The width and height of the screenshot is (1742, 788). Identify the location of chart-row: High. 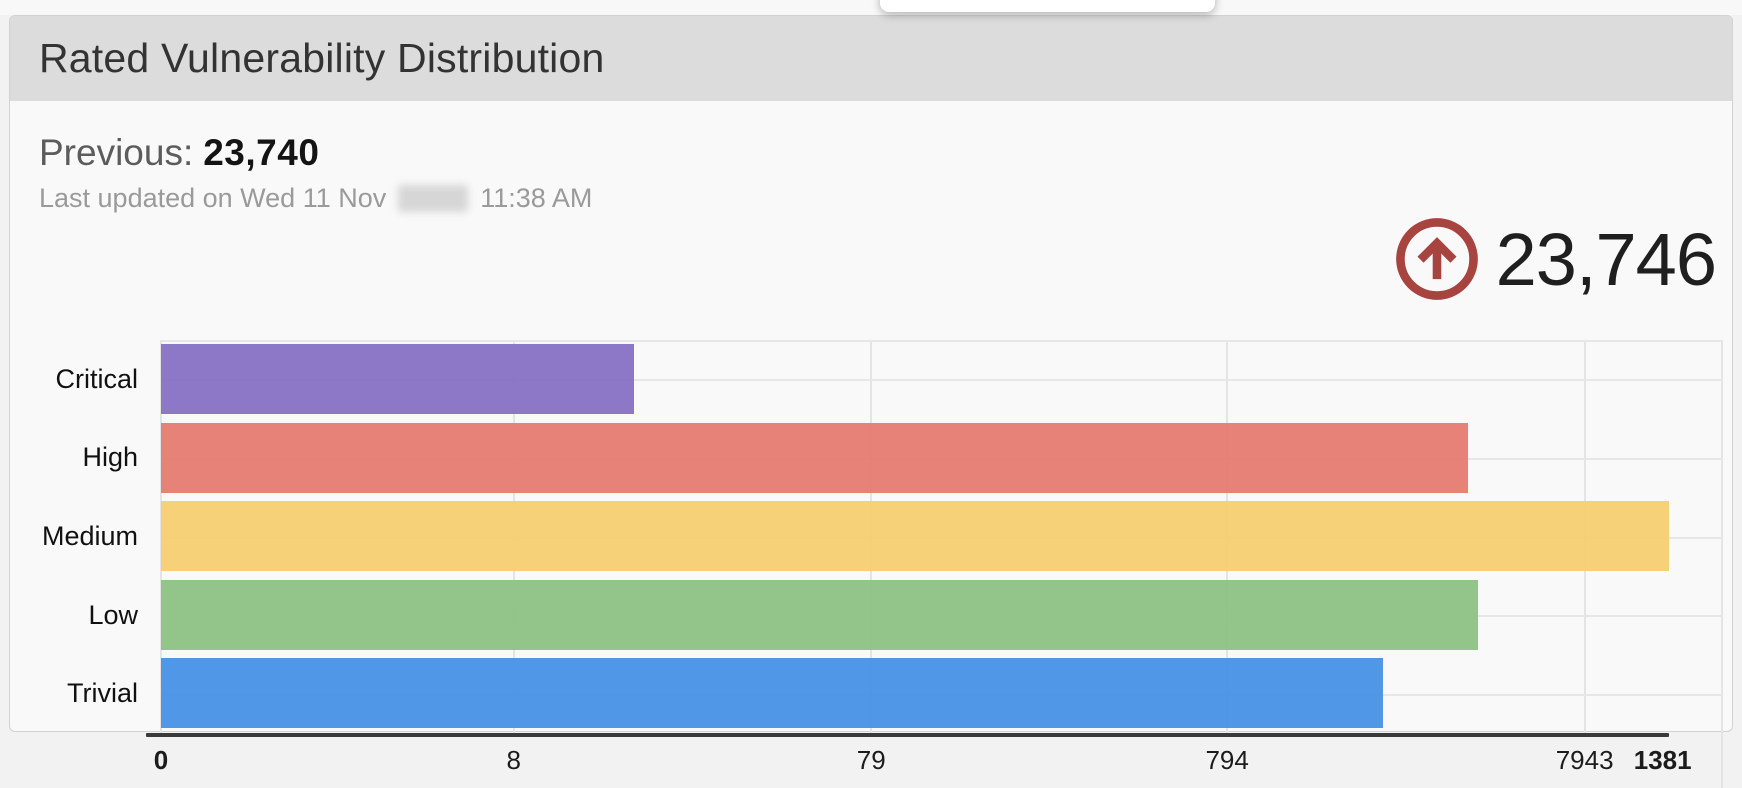
(902, 458).